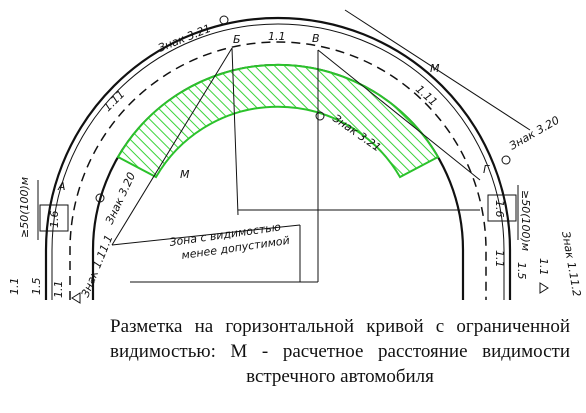 The width and height of the screenshot is (586, 413). I want to click on label: А, so click(61, 186).